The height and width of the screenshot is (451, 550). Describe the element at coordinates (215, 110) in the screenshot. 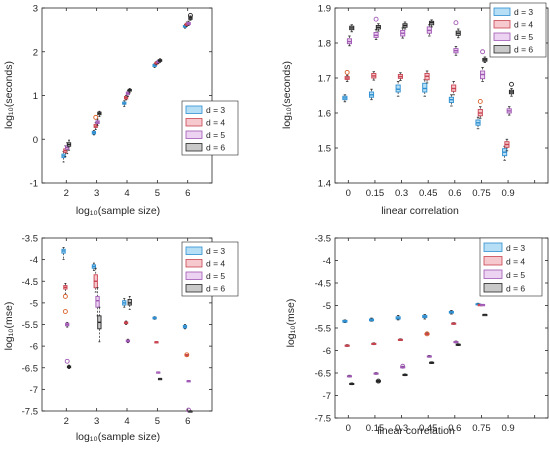

I see `legend-label: d = 3` at that location.